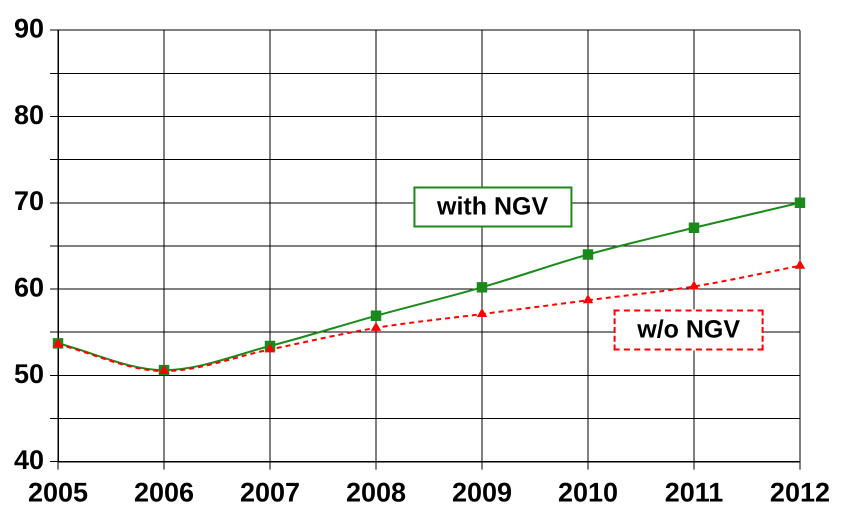 The height and width of the screenshot is (525, 846). Describe the element at coordinates (270, 492) in the screenshot. I see `x-tick-label: 2007` at that location.